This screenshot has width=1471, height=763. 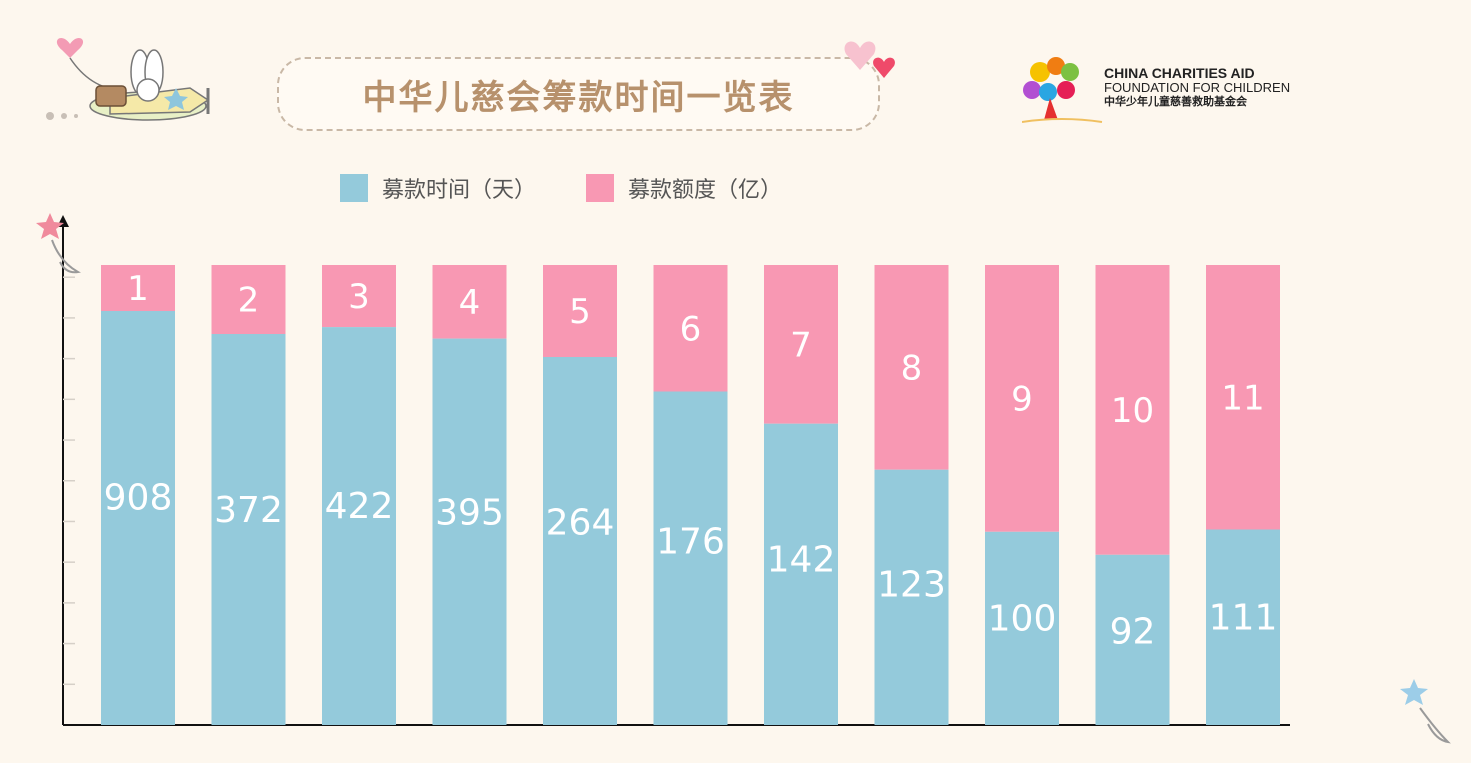 I want to click on data-label-amount: 9, so click(x=1022, y=399).